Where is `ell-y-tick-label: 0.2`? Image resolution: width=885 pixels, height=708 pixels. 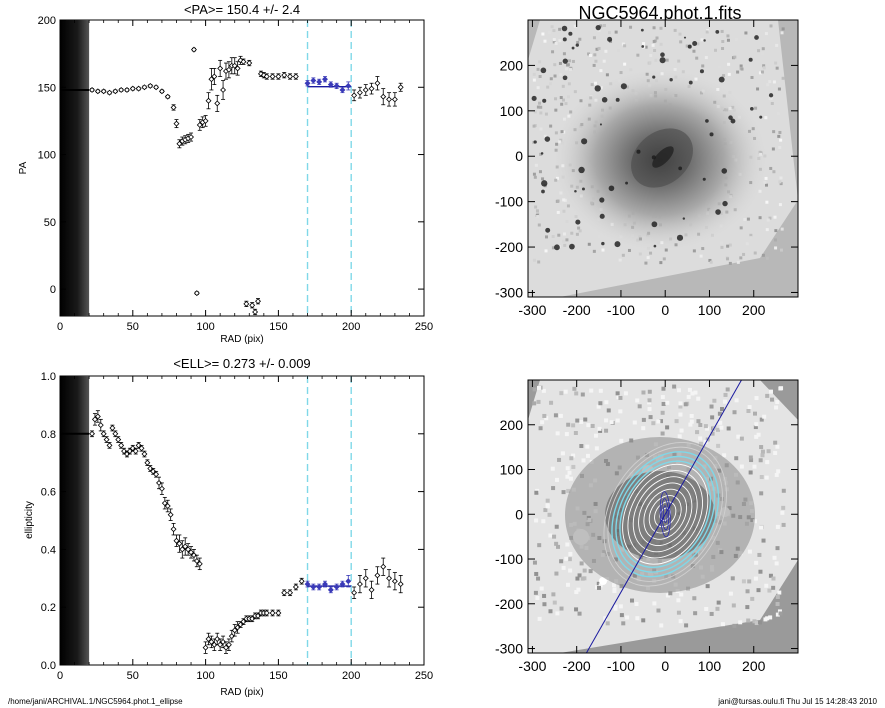
ell-y-tick-label: 0.2 is located at coordinates (48, 608).